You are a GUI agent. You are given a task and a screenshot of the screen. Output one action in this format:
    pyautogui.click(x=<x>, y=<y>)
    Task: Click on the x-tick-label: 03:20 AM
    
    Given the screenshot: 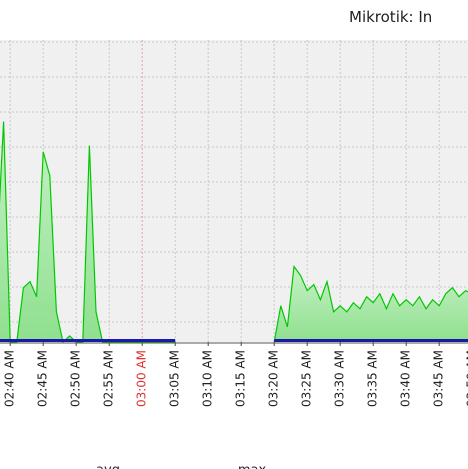 What is the action you would take?
    pyautogui.click(x=274, y=378)
    